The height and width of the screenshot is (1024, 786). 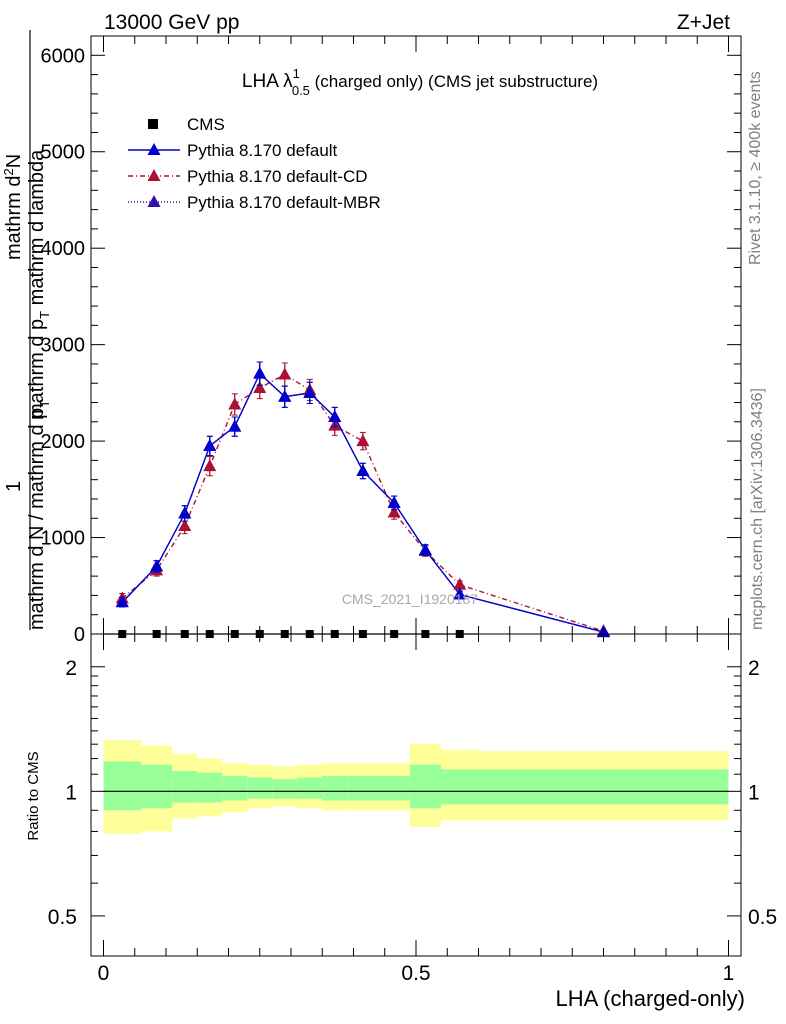 What do you see at coordinates (14, 486) in the screenshot?
I see `y-label-one: 1` at bounding box center [14, 486].